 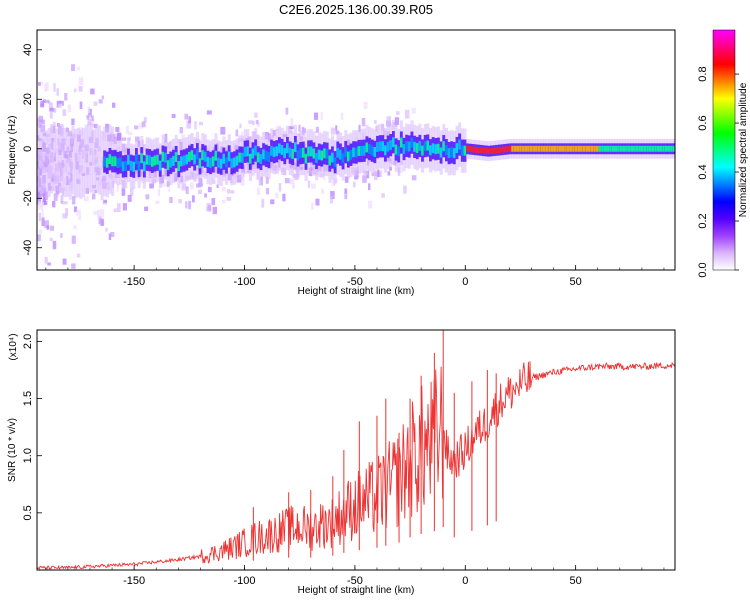 What do you see at coordinates (12, 150) in the screenshot?
I see `spectrogram-y-axis-title: Frequency (Hz)` at bounding box center [12, 150].